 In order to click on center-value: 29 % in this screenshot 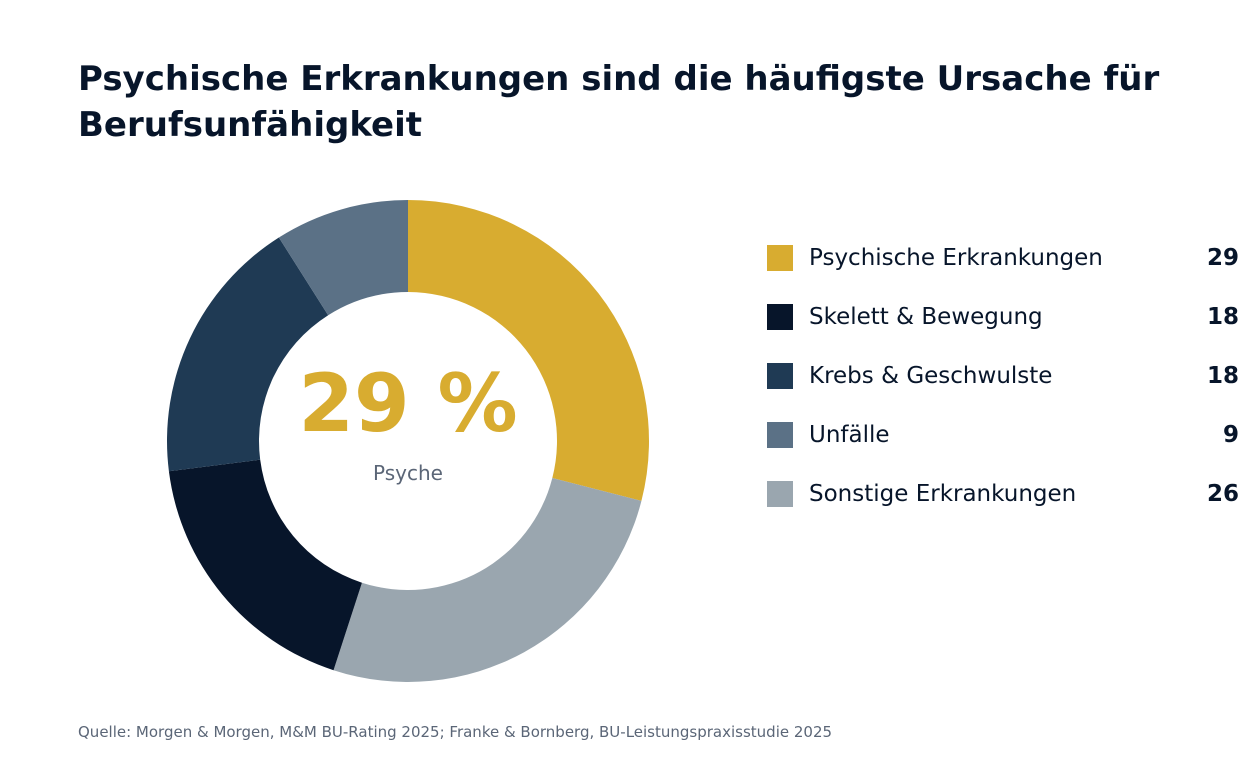, I will do `click(407, 403)`.